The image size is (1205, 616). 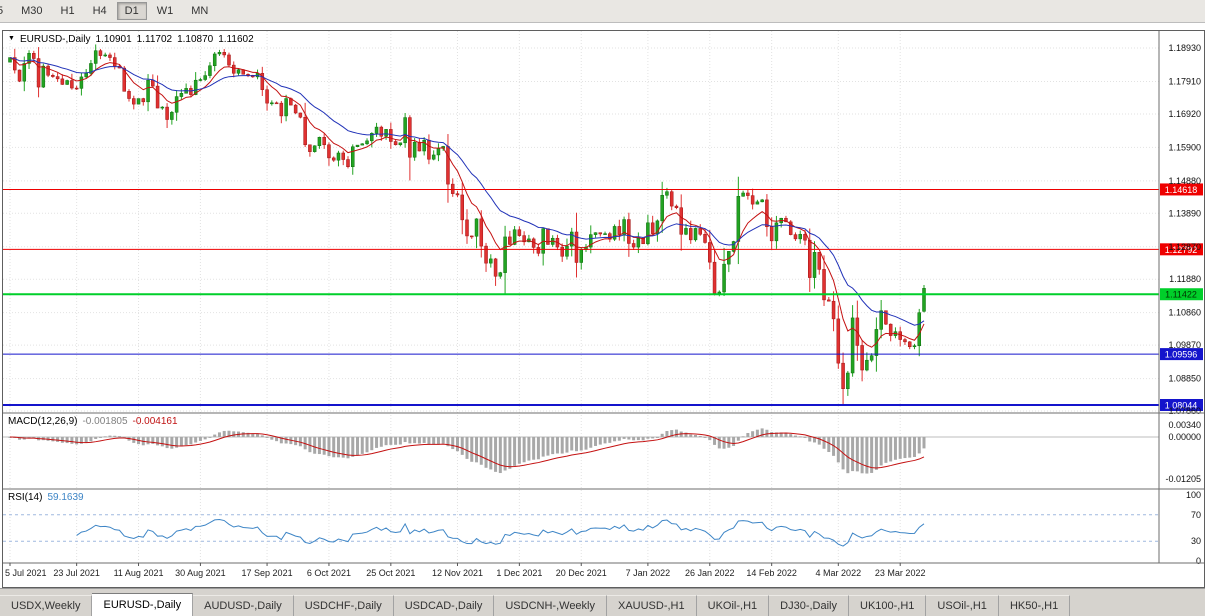 I want to click on rsi-line, so click(x=500, y=533).